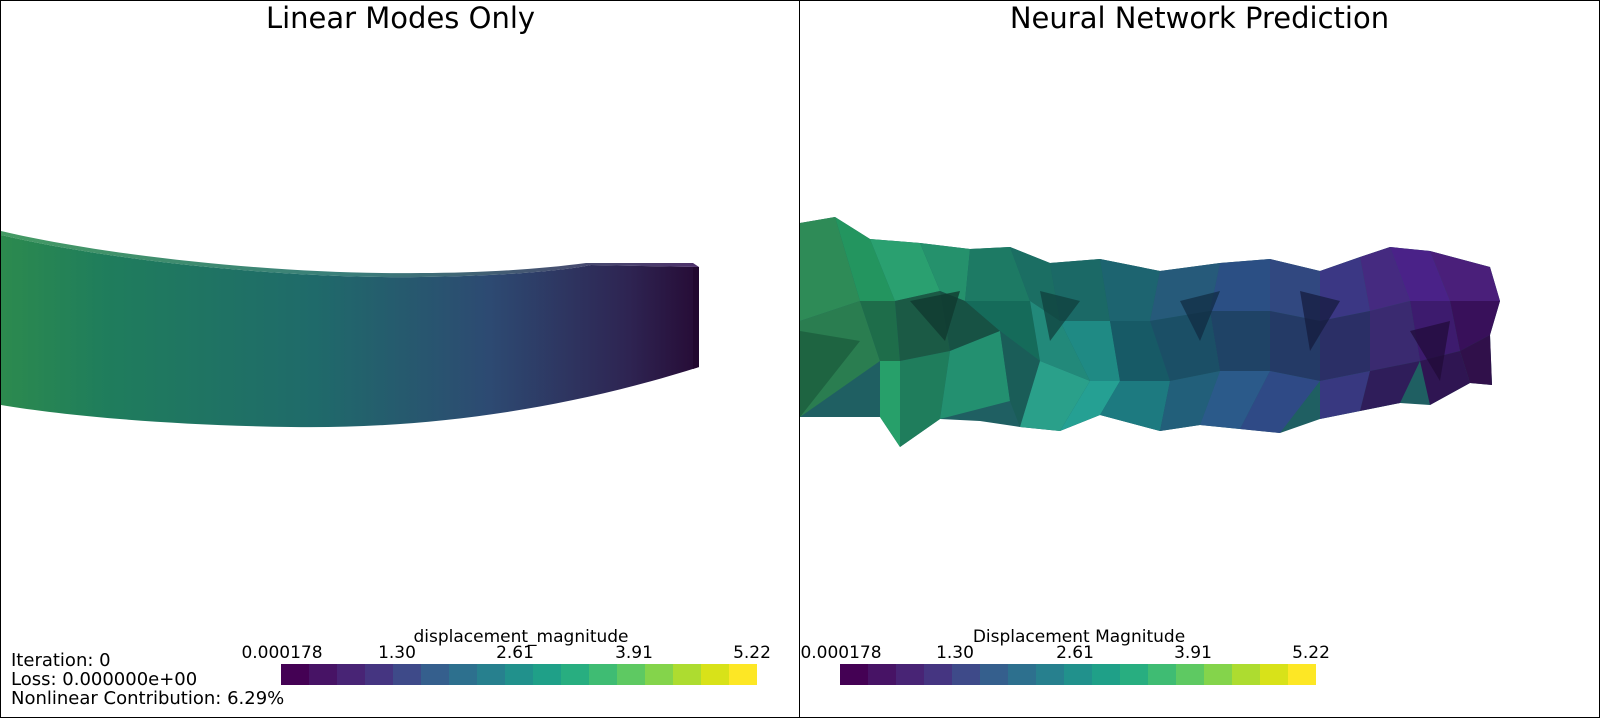 The width and height of the screenshot is (1600, 720). What do you see at coordinates (955, 653) in the screenshot?
I see `right-colorbar-tick: 1.30` at bounding box center [955, 653].